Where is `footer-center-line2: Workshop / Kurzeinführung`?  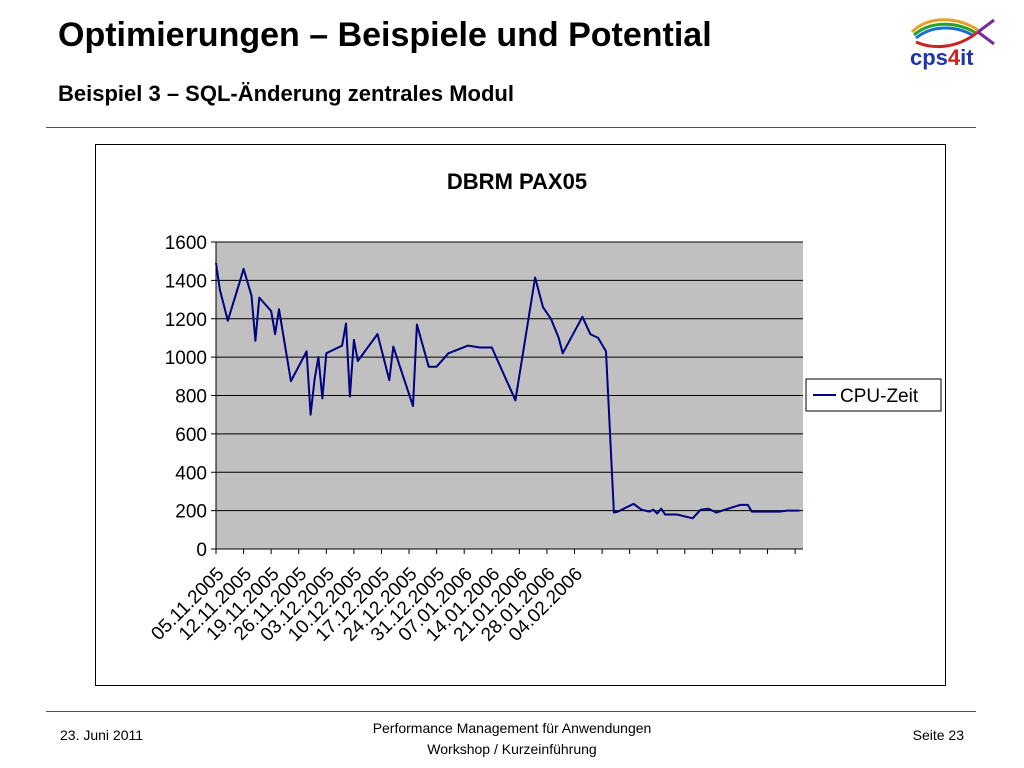
footer-center-line2: Workshop / Kurzeinführung is located at coordinates (512, 749).